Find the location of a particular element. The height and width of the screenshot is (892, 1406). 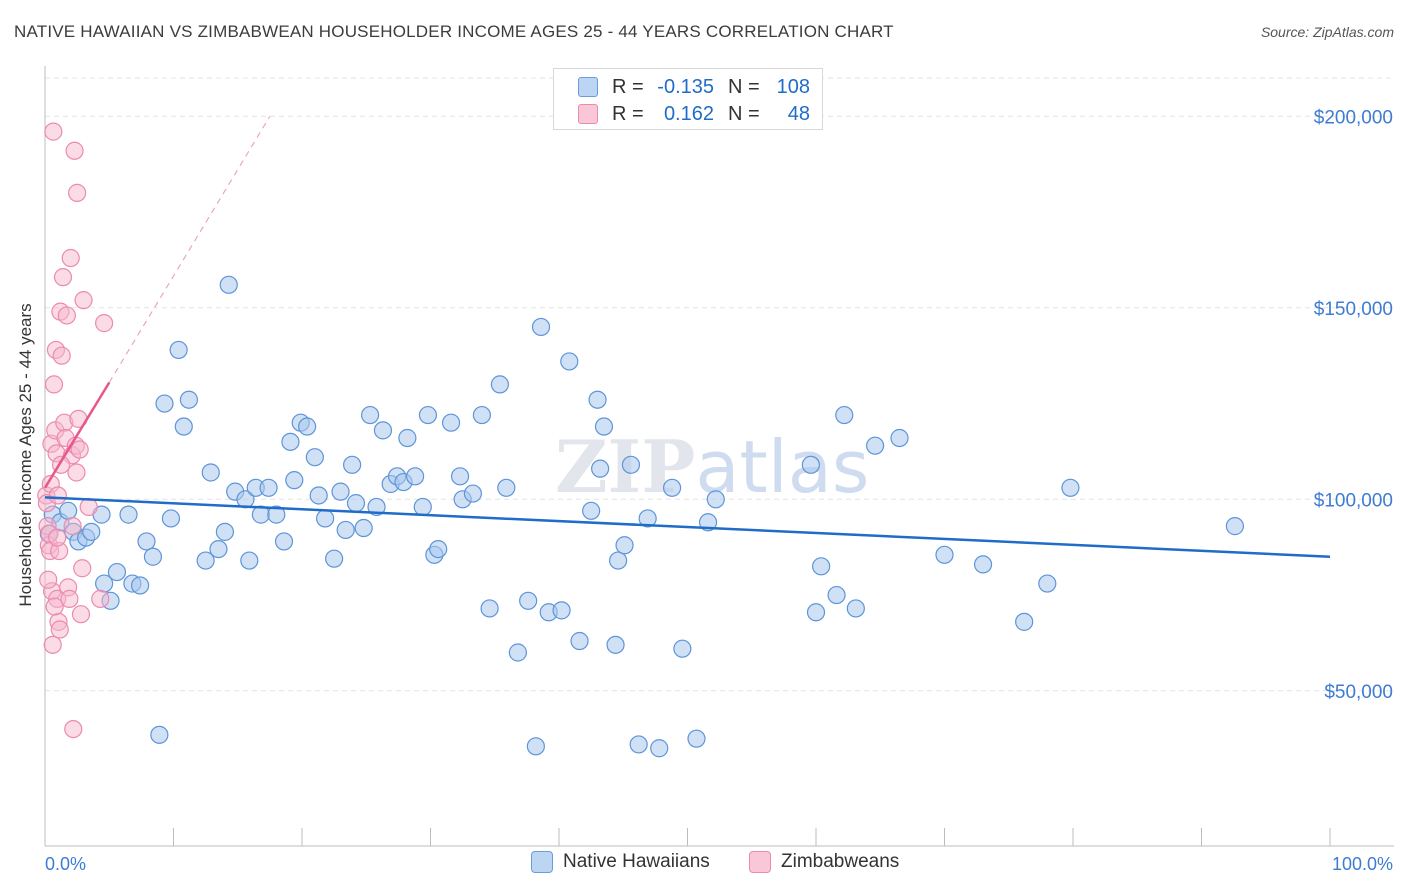

legend-item-native-hawaiians: Native Hawaiians is located at coordinates (620, 862).